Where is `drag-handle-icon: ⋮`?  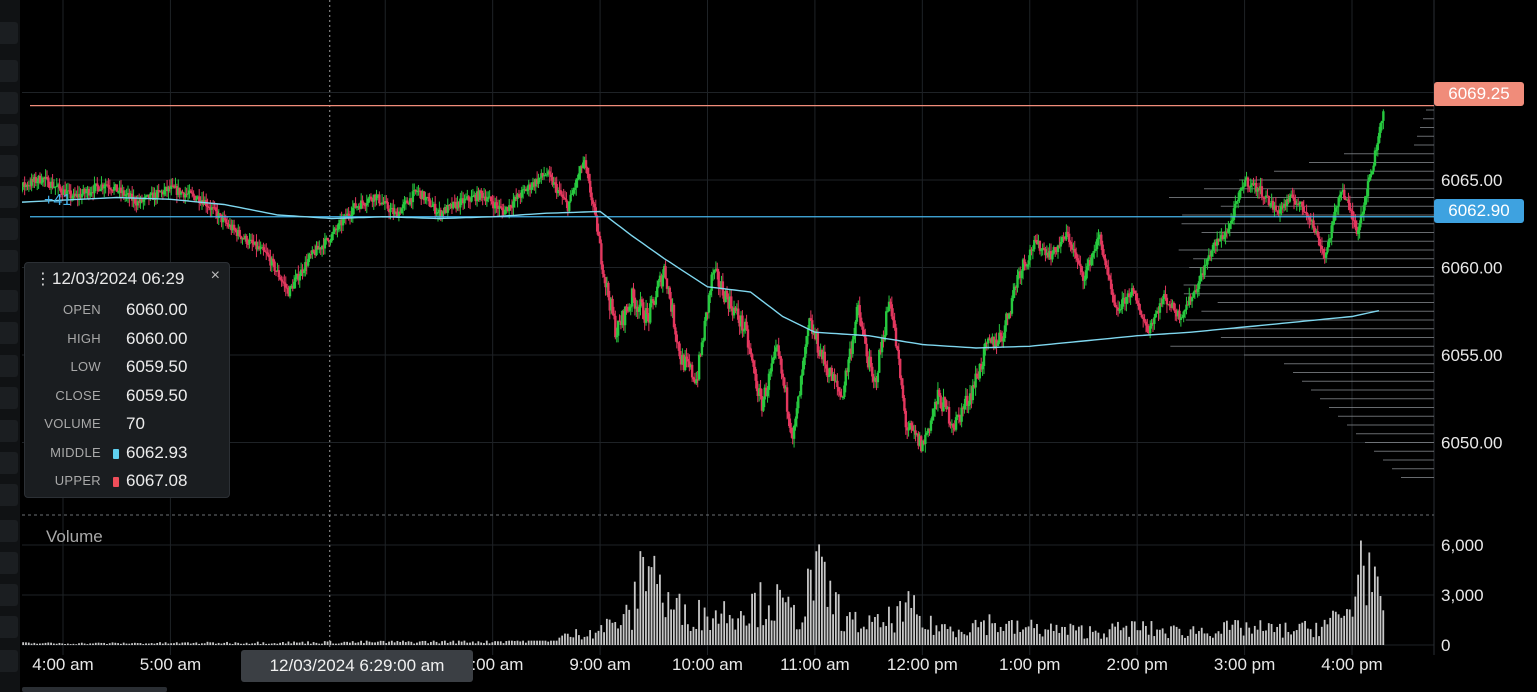
drag-handle-icon: ⋮ is located at coordinates (43, 279).